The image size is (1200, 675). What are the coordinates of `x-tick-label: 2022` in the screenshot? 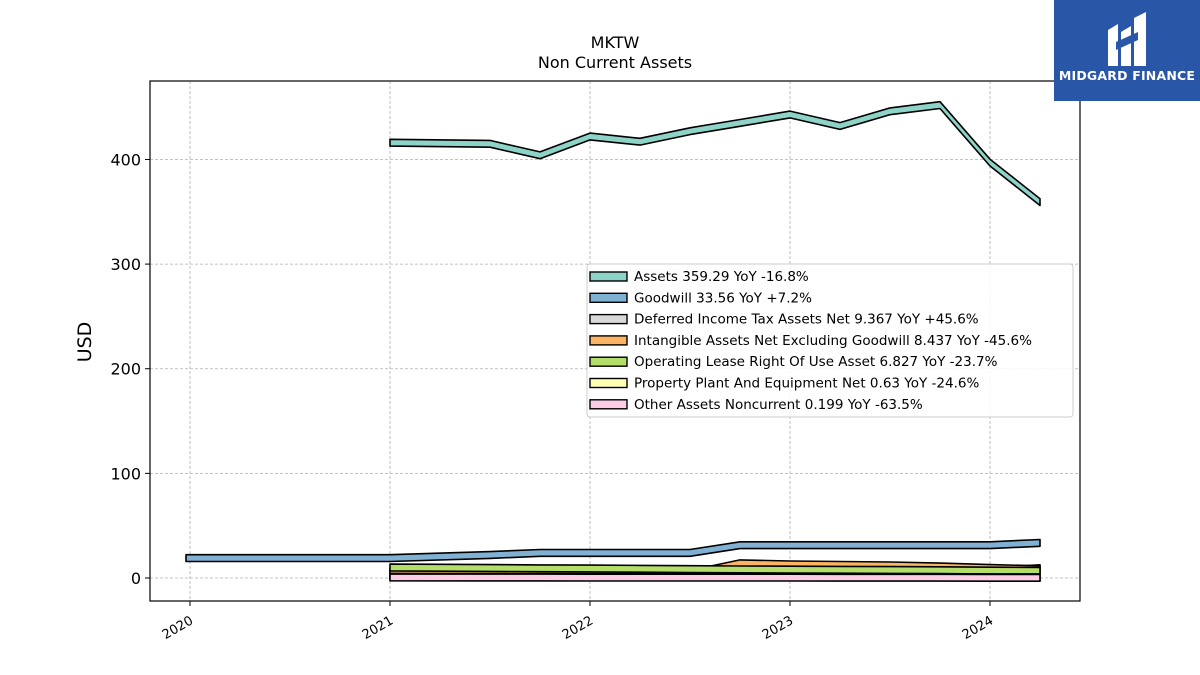 It's located at (578, 628).